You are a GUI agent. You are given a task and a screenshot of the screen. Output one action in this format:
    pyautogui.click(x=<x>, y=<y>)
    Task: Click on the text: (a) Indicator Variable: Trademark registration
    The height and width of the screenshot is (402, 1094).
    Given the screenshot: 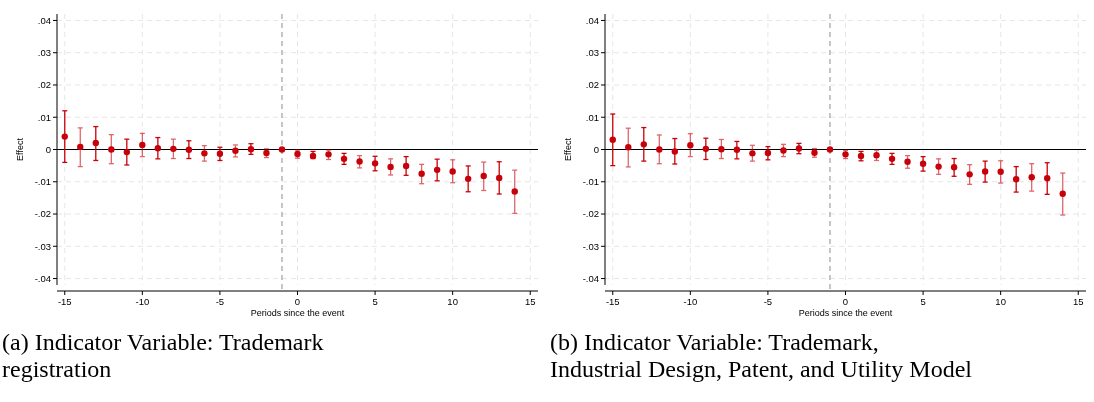 What is the action you would take?
    pyautogui.click(x=163, y=355)
    